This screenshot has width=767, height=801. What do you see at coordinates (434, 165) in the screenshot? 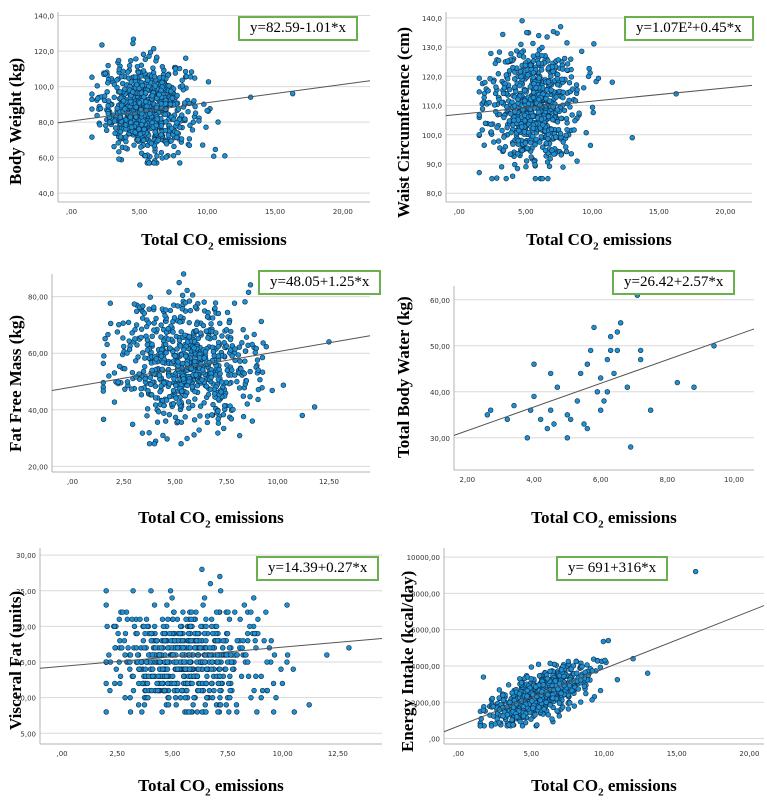
I see `y-tick-label: 90,0` at bounding box center [434, 165].